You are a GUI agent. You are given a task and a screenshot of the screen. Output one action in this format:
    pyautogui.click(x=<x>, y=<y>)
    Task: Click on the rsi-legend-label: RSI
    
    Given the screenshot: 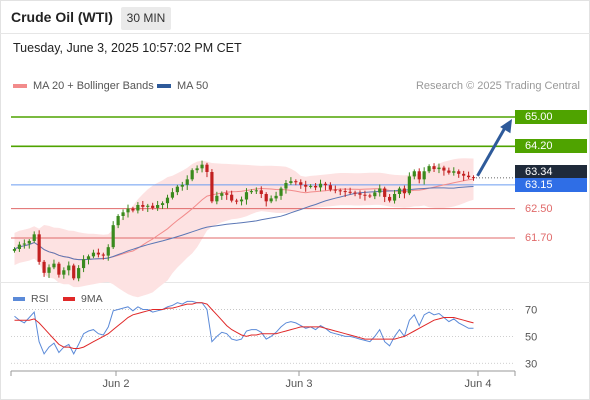 What is the action you would take?
    pyautogui.click(x=40, y=299)
    